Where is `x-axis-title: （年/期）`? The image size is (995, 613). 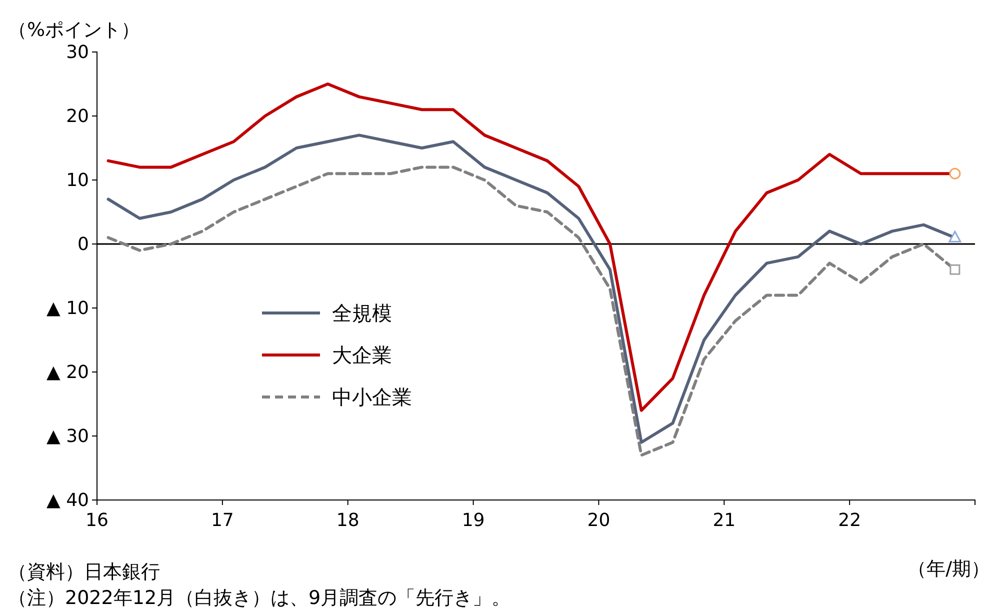 x-axis-title: （年/期） is located at coordinates (949, 569).